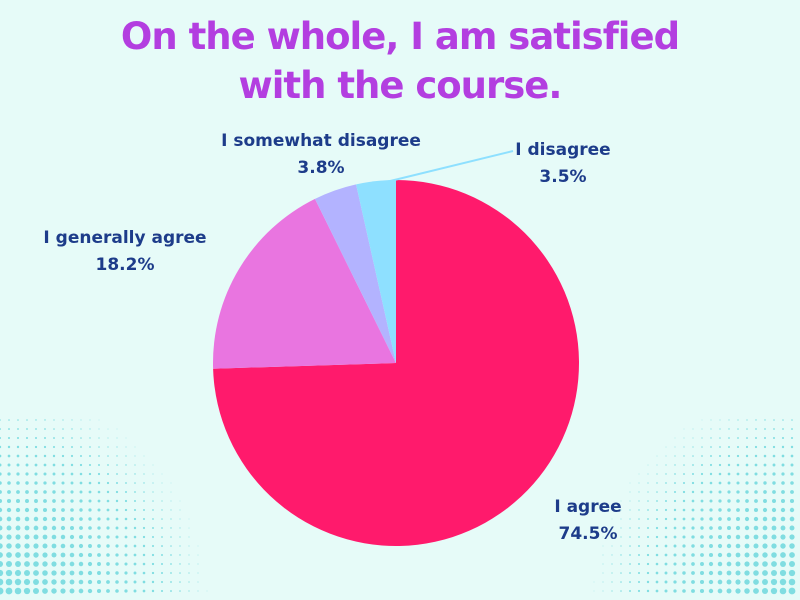 The width and height of the screenshot is (800, 600). Describe the element at coordinates (447, 167) in the screenshot. I see `leader-line-i-disagree` at that location.